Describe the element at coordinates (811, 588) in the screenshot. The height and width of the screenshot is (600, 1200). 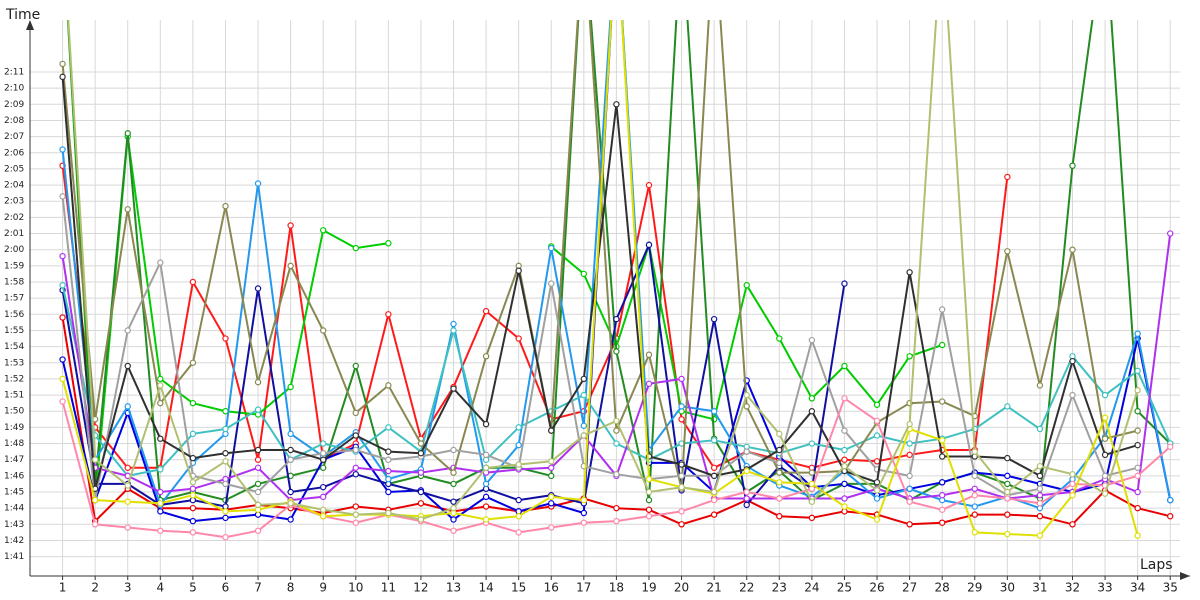
I see `x-tick-label: 24` at that location.